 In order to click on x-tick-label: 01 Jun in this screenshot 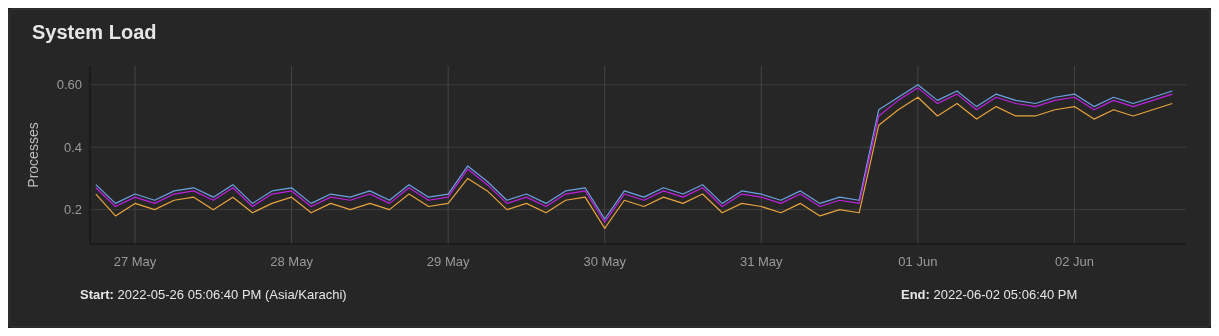, I will do `click(918, 261)`.